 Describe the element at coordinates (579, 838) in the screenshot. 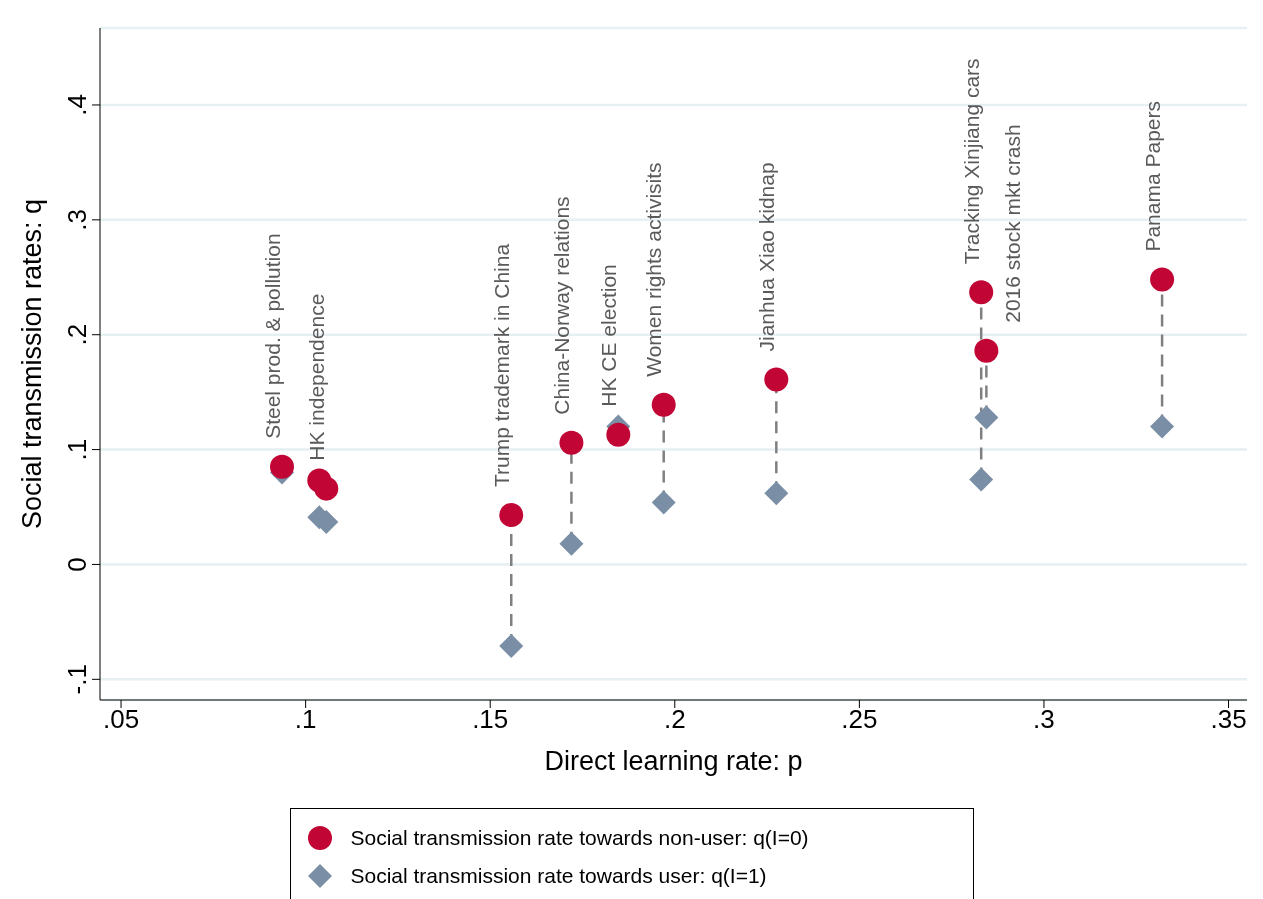

I see `legend-label: Social transmission rate towards non-user: q(I=0)` at that location.